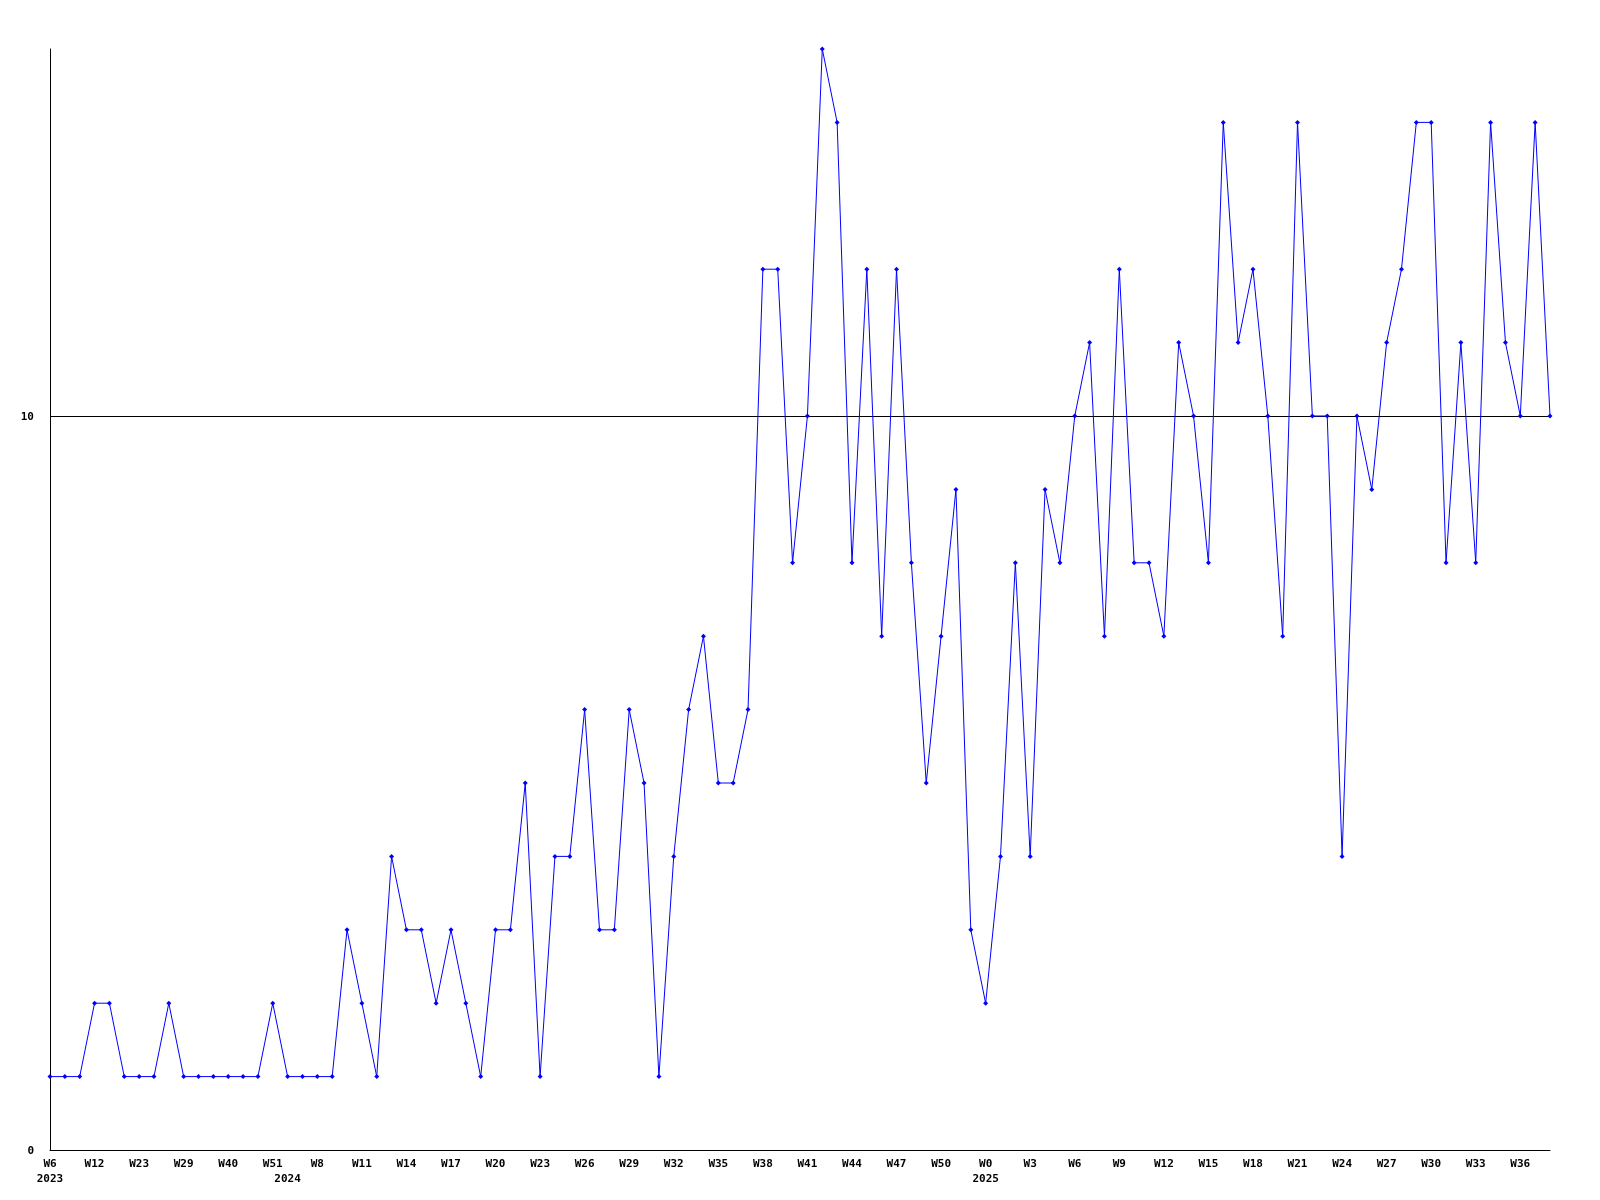 Image resolution: width=1600 pixels, height=1200 pixels. I want to click on x-tick-label: 2024, so click(288, 1178).